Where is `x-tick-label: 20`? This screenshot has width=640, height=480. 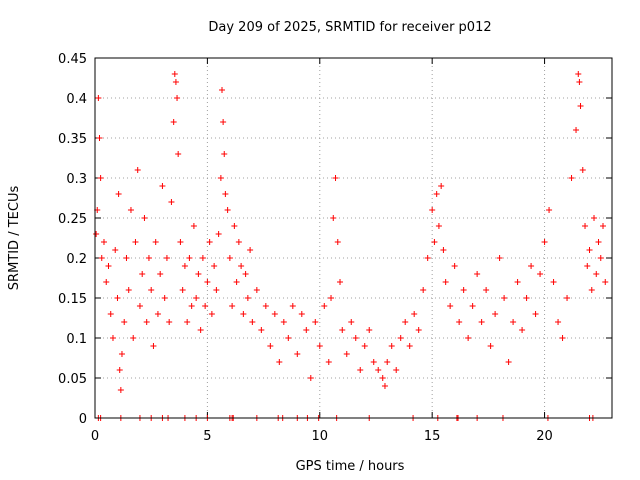 x-tick-label: 20 is located at coordinates (544, 436).